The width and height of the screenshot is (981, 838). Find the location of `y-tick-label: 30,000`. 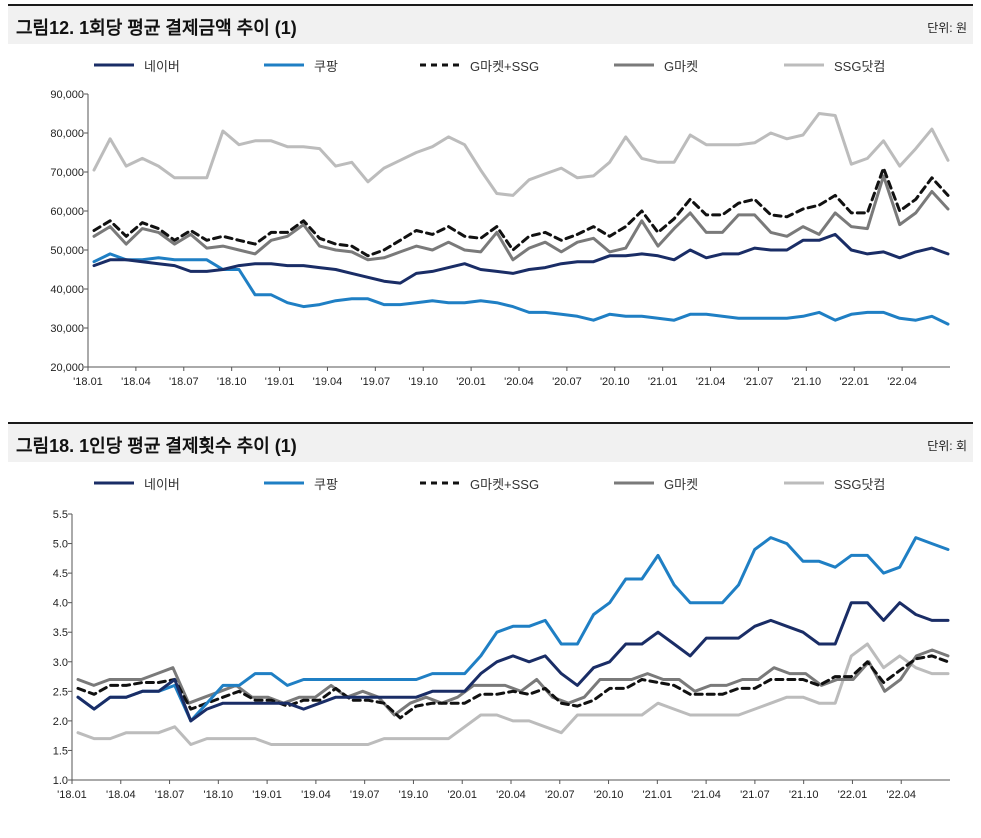

y-tick-label: 30,000 is located at coordinates (67, 329).